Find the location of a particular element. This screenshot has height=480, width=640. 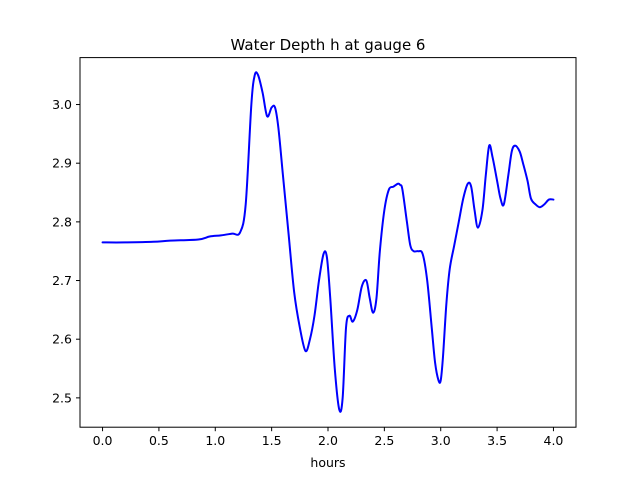

x-tick-label: 4.0 is located at coordinates (554, 440).